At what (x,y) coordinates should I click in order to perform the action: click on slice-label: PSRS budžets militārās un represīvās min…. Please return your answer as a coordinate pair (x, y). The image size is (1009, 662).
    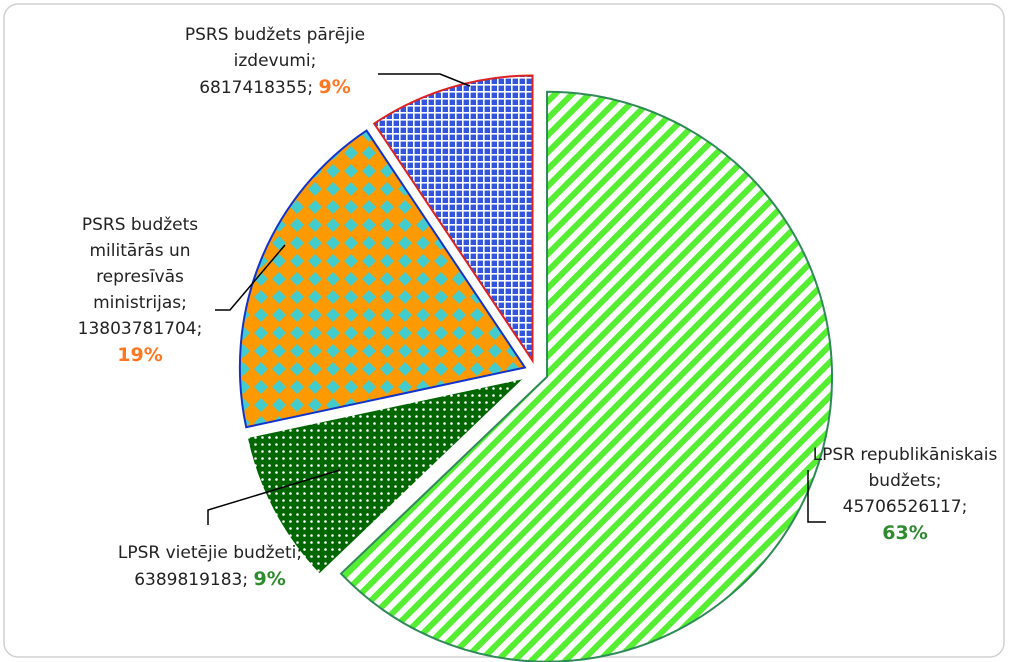
    Looking at the image, I should click on (140, 290).